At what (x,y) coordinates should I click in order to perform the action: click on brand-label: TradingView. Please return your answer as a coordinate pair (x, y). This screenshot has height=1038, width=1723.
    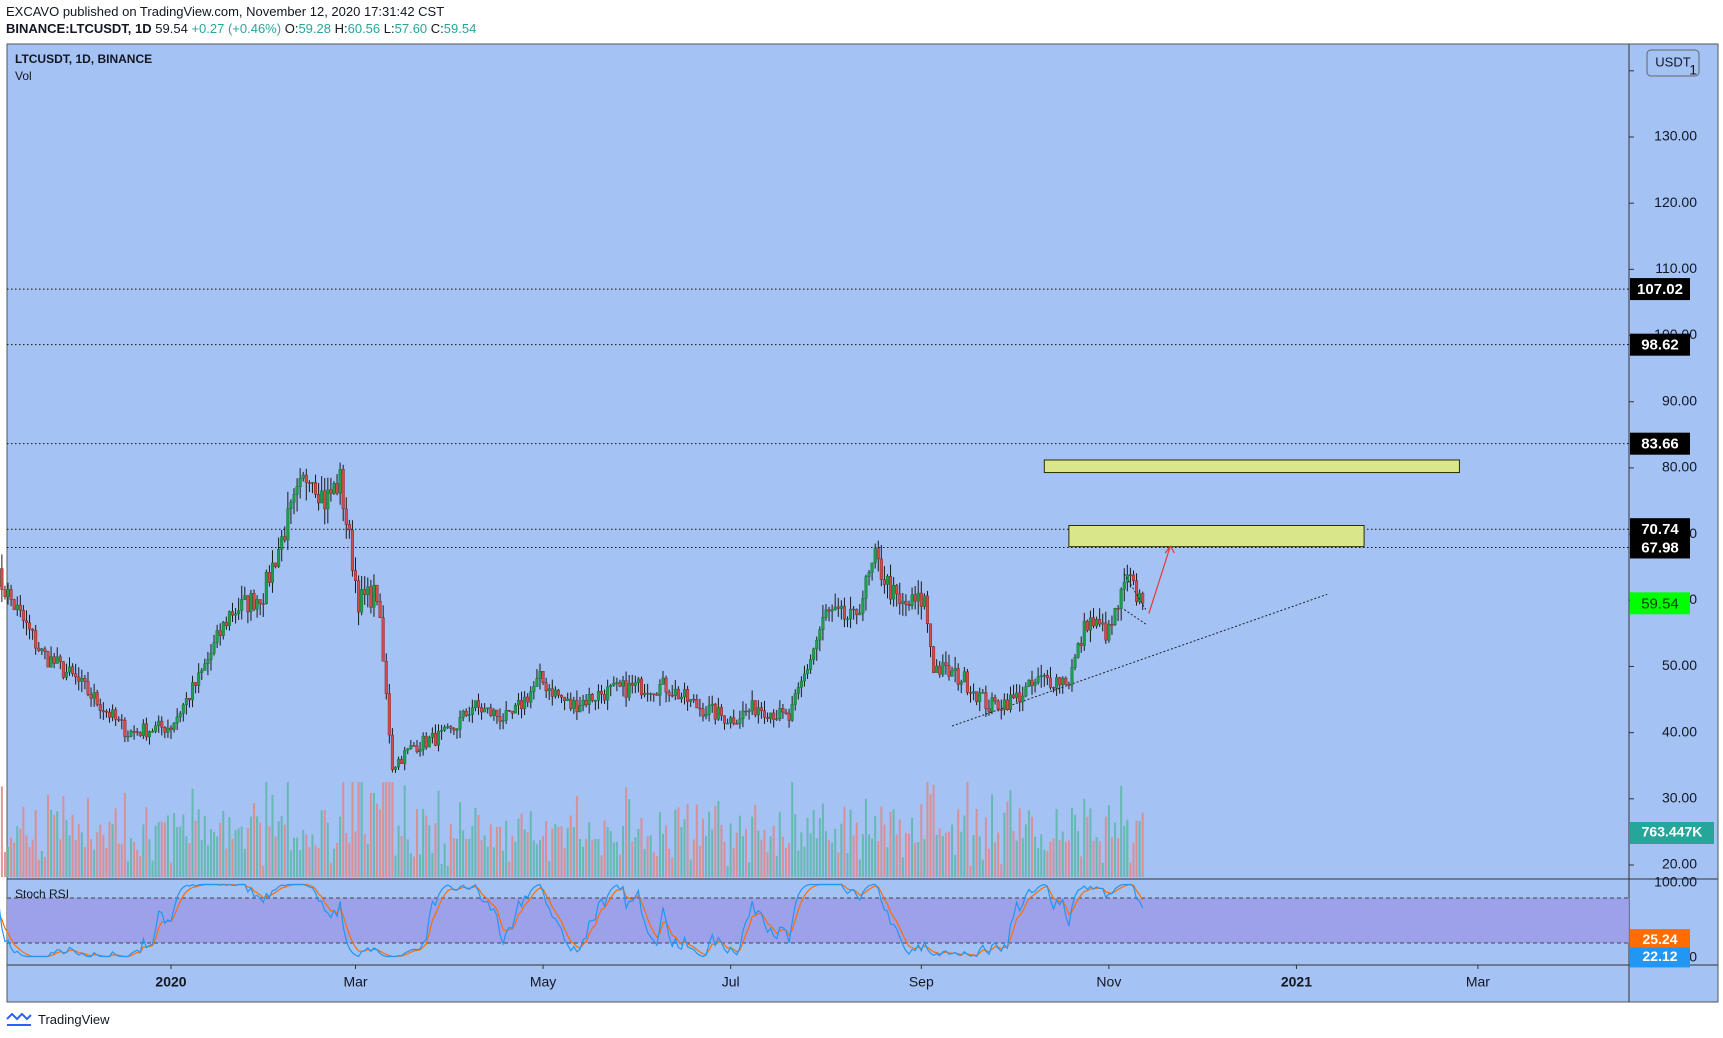
    Looking at the image, I should click on (74, 1019).